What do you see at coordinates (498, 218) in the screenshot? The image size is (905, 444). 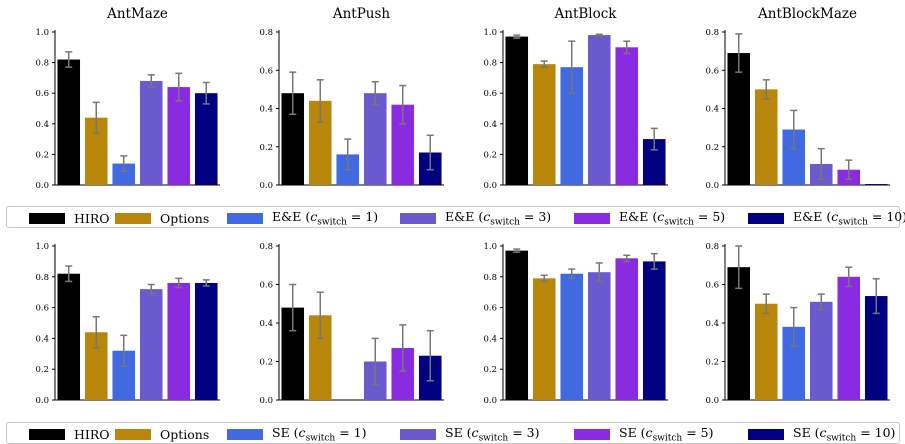 I see `legend-label: E&E (cswitch = 3)` at bounding box center [498, 218].